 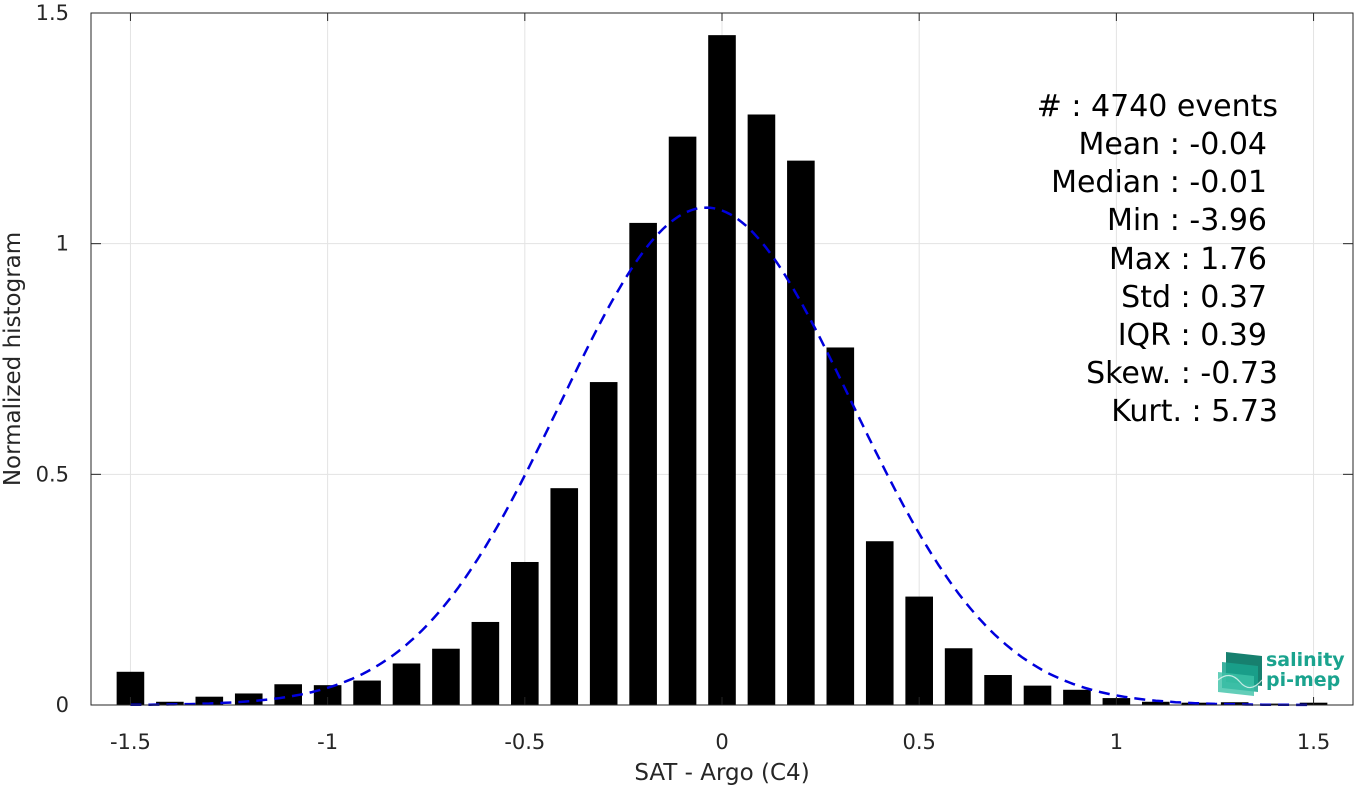 What do you see at coordinates (13, 359) in the screenshot?
I see `y-axis-title: Normalized histogram` at bounding box center [13, 359].